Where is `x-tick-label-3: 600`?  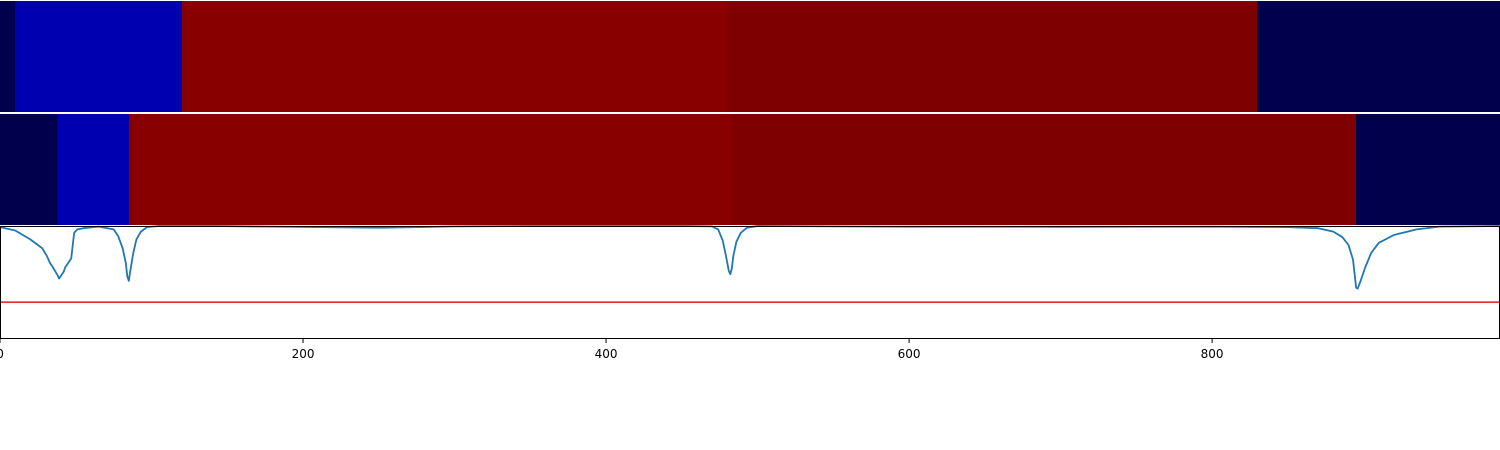
x-tick-label-3: 600 is located at coordinates (909, 354).